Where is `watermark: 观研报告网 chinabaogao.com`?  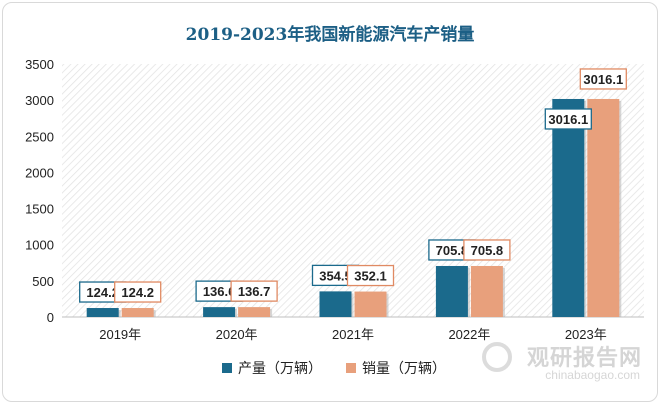 watermark: 观研报告网 chinabaogao.com is located at coordinates (562, 362).